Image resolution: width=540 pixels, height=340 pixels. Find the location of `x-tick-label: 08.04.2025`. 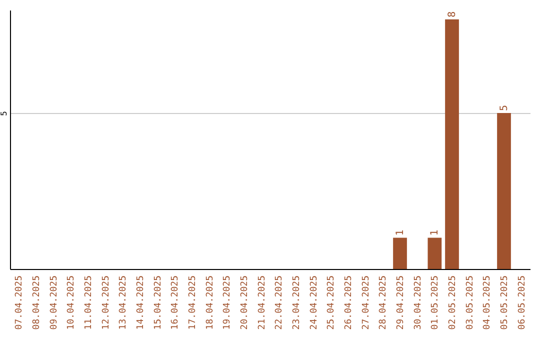

x-tick-label: 08.04.2025 is located at coordinates (37, 303).